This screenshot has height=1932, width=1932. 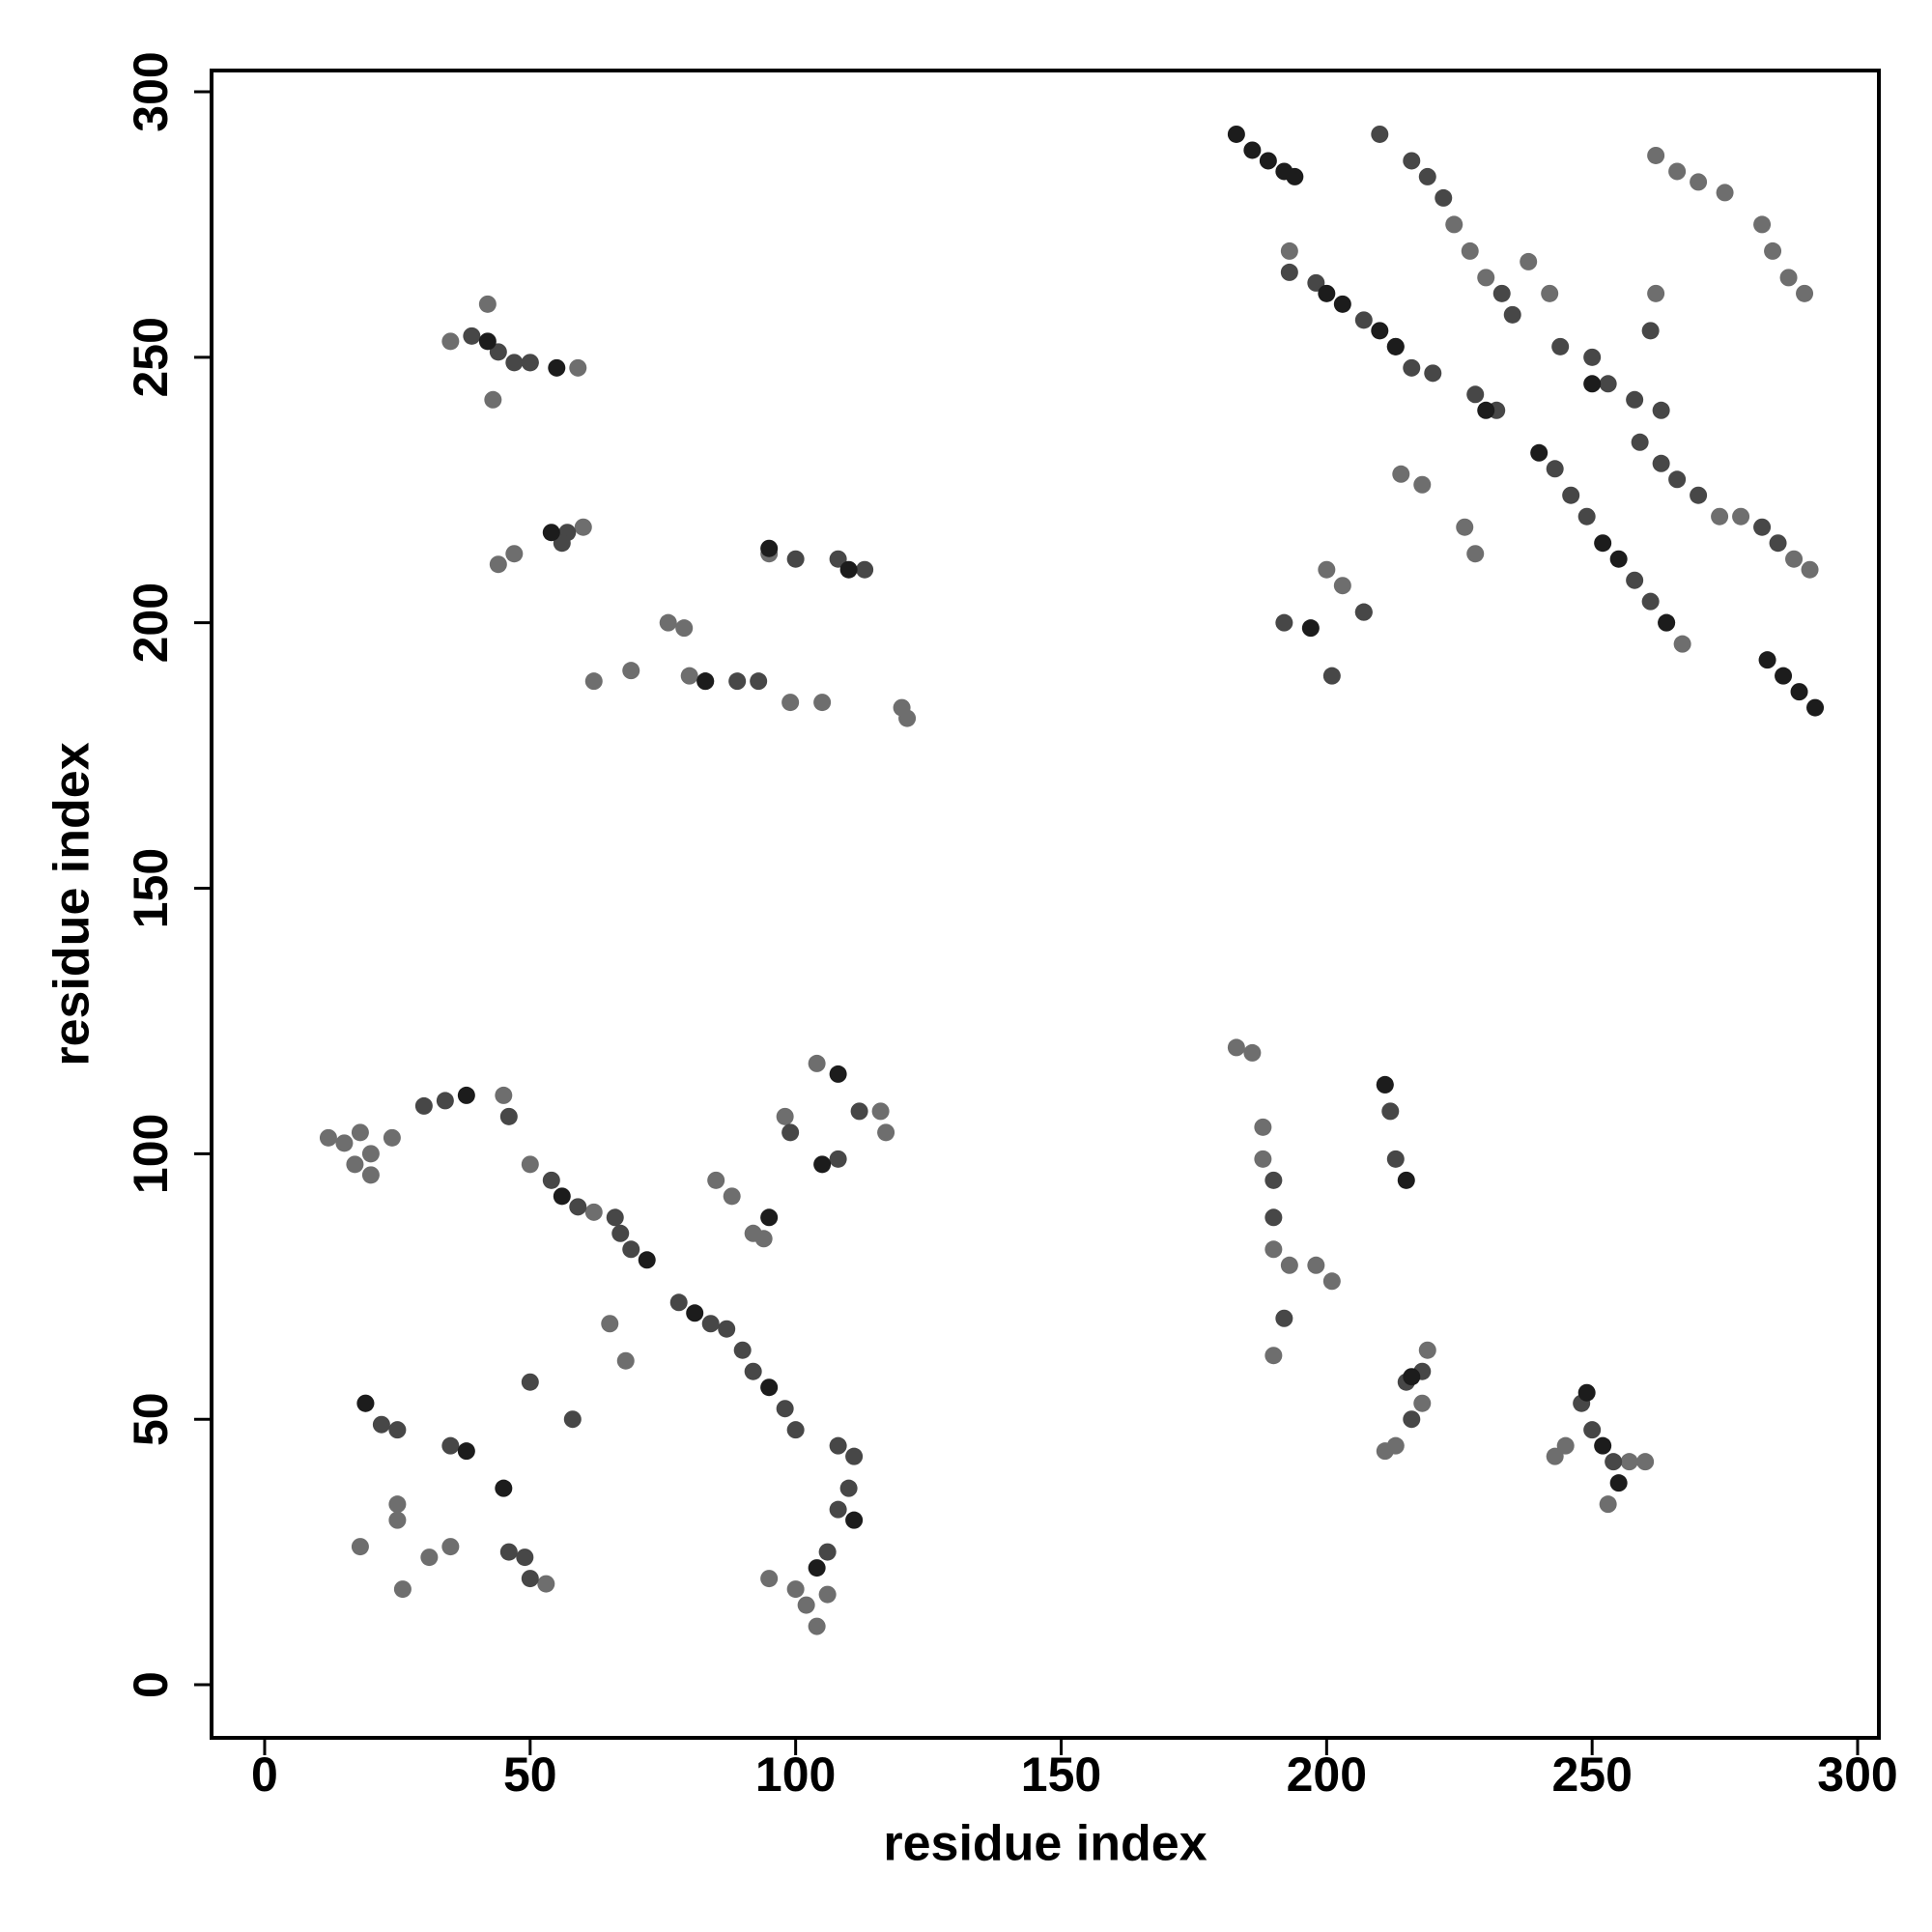 I want to click on y-tick-label: 50, so click(x=151, y=1419).